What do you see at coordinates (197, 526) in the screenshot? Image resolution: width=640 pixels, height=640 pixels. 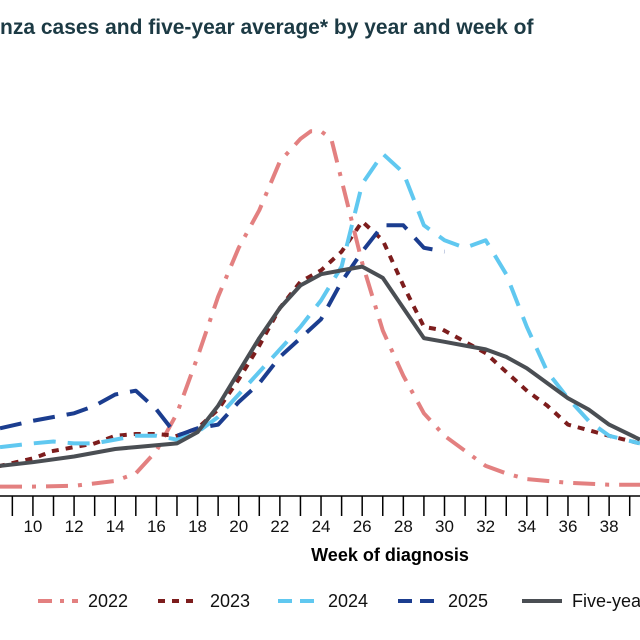 I see `x-tick-label: 18` at bounding box center [197, 526].